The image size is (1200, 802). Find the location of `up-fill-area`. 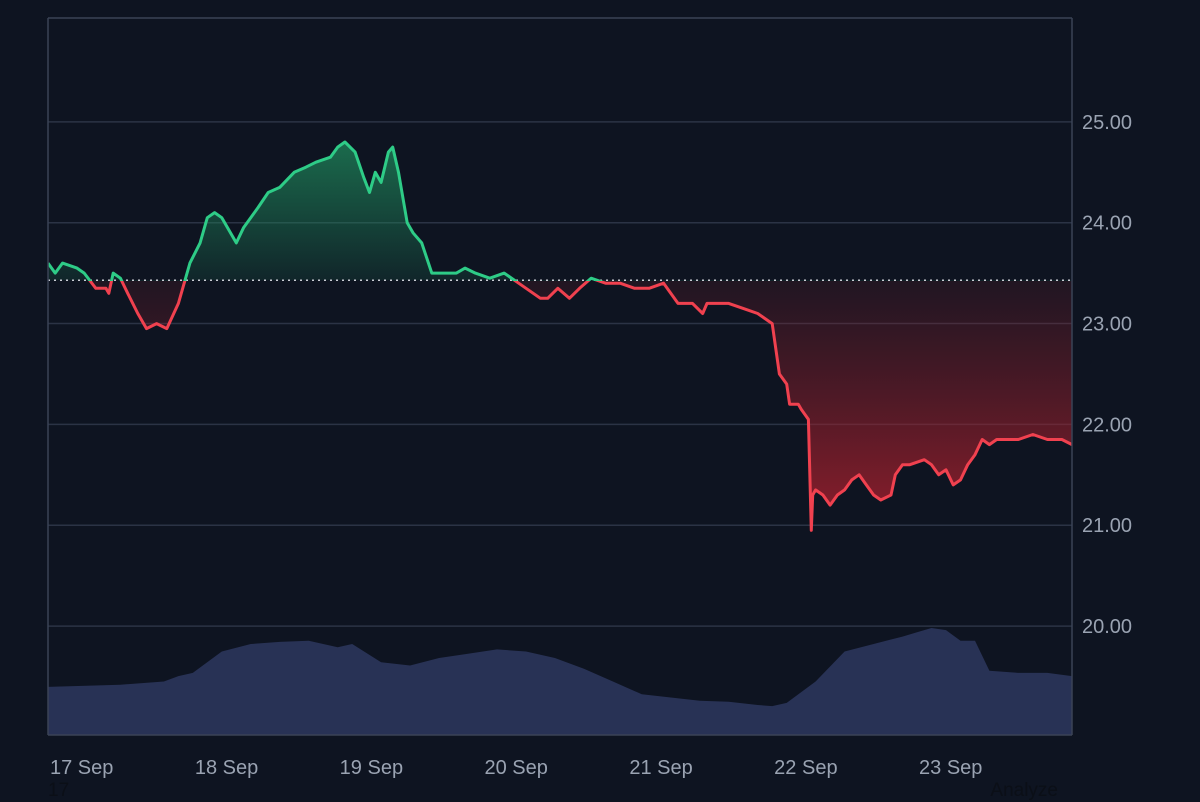

up-fill-area is located at coordinates (560, 211).